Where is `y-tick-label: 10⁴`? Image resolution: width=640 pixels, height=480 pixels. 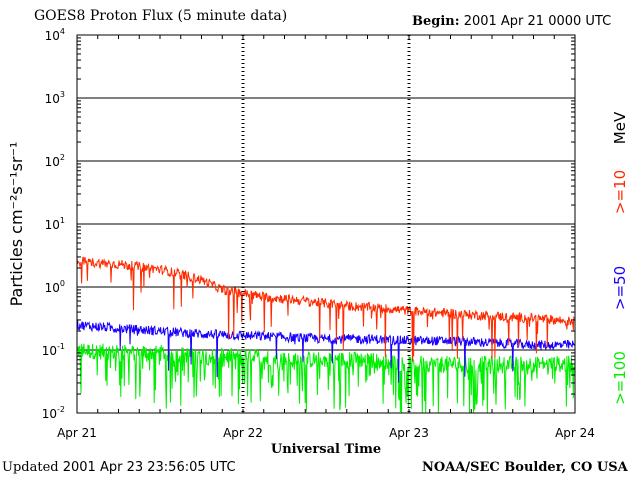 y-tick-label: 10⁴ is located at coordinates (55, 35).